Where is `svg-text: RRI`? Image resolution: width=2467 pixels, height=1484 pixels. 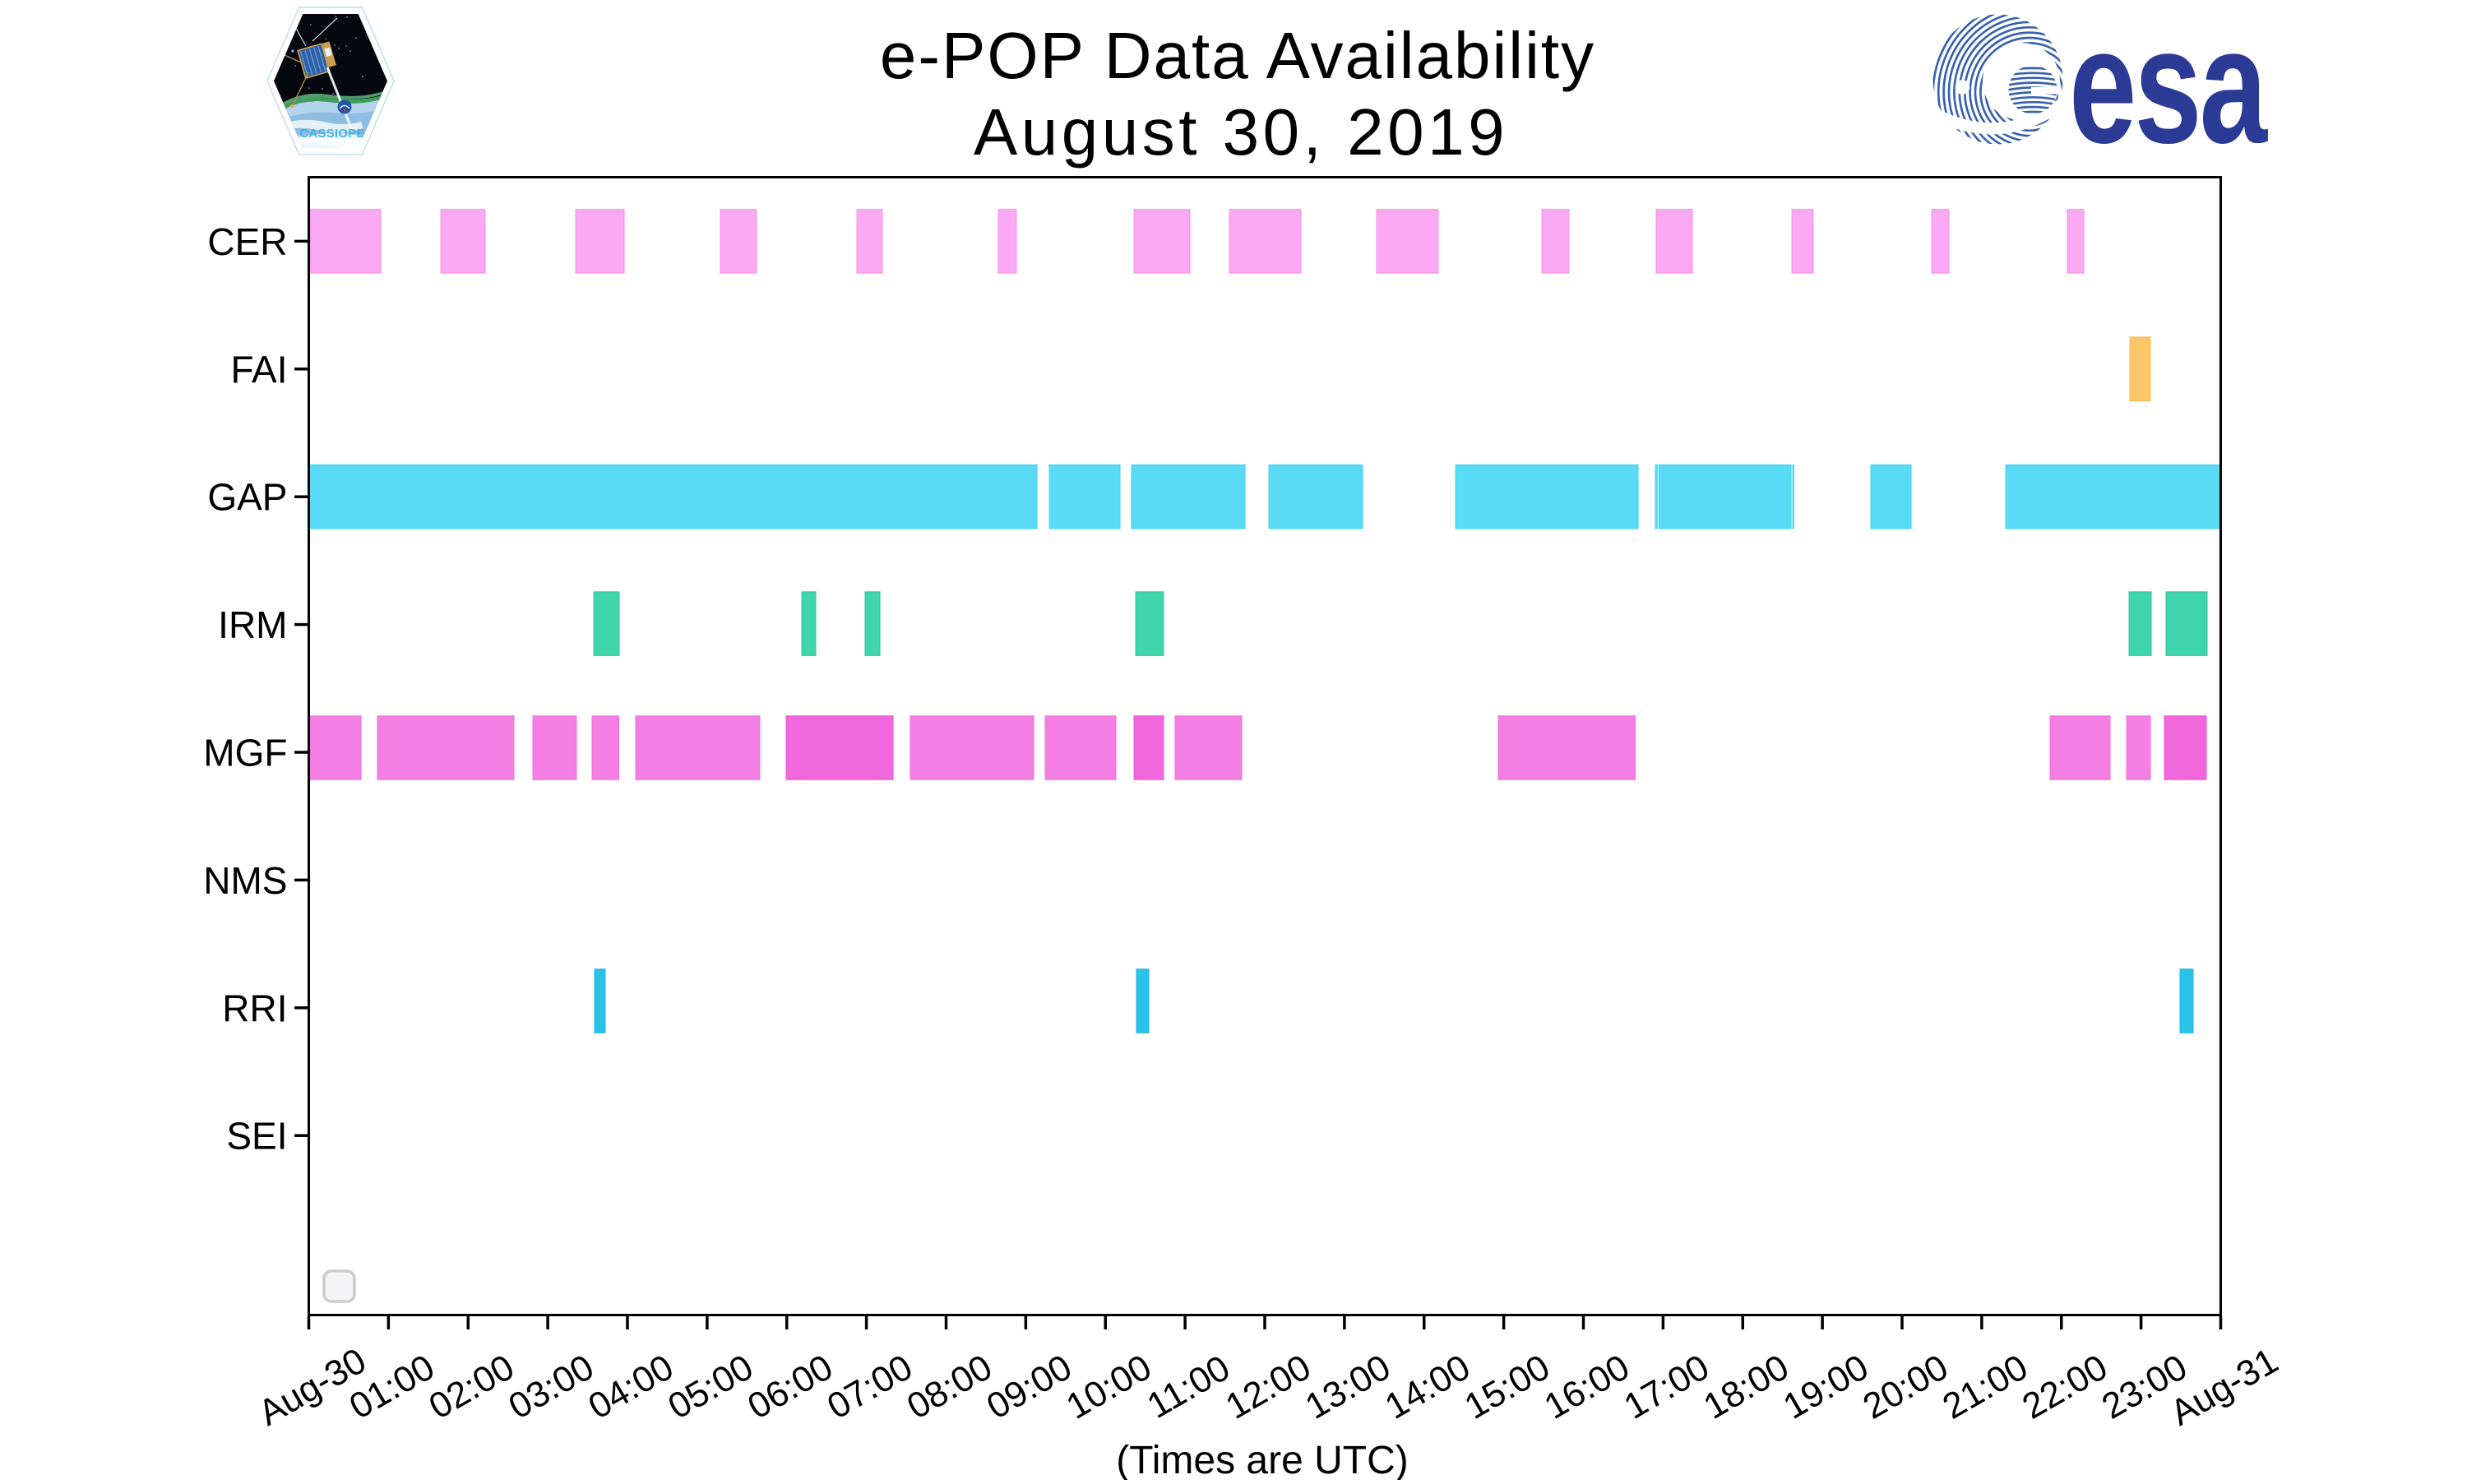 svg-text: RRI is located at coordinates (254, 1008).